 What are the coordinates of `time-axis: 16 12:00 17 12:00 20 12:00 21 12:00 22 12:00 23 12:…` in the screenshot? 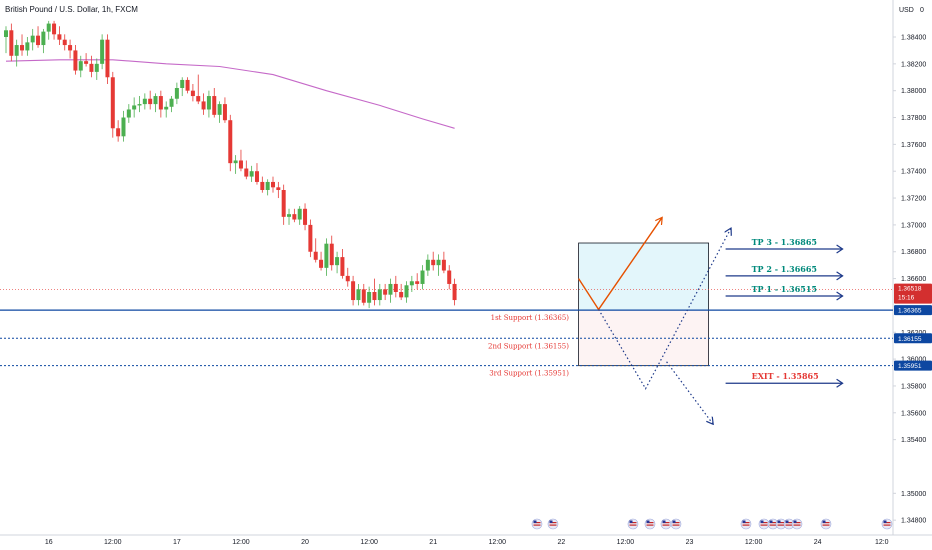 It's located at (467, 542).